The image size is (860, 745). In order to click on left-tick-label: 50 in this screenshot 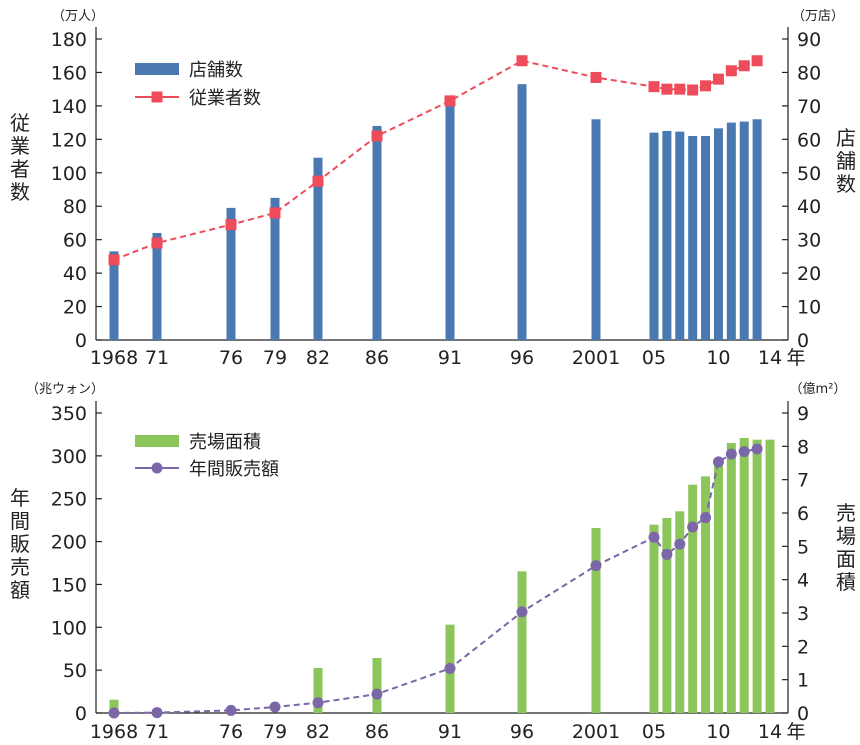, I will do `click(75, 671)`.